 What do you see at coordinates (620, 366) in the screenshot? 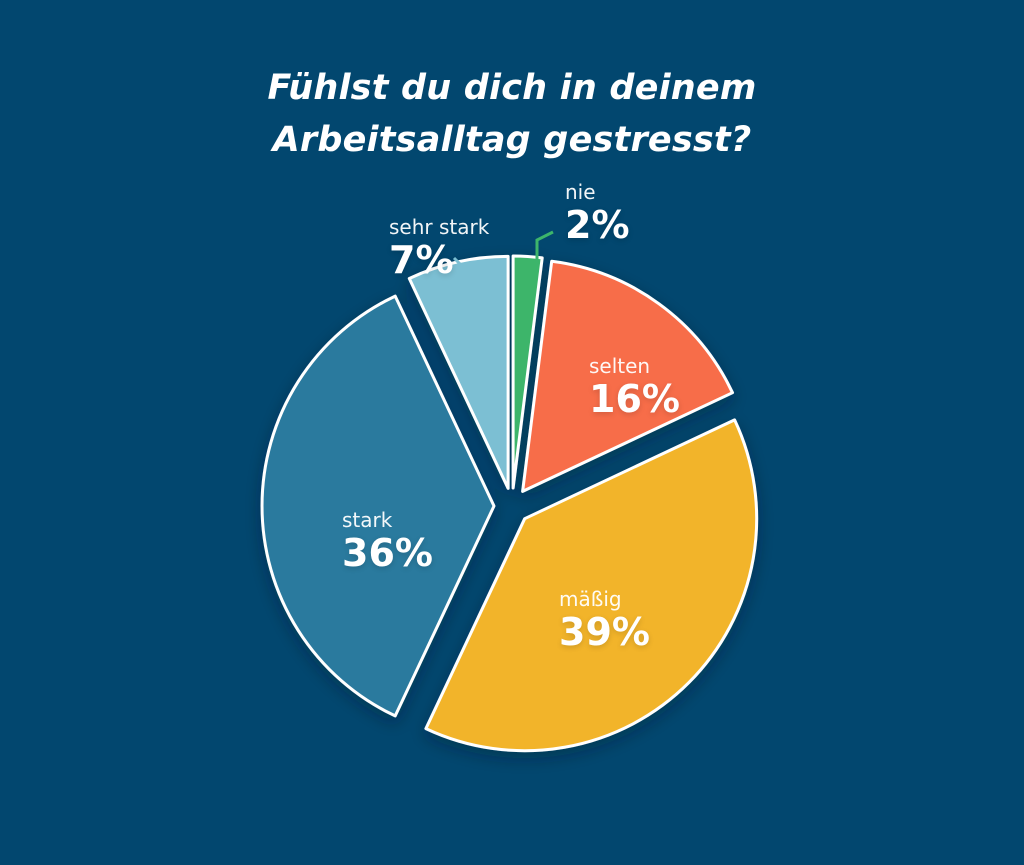
I see `label-selten-name: selten` at bounding box center [620, 366].